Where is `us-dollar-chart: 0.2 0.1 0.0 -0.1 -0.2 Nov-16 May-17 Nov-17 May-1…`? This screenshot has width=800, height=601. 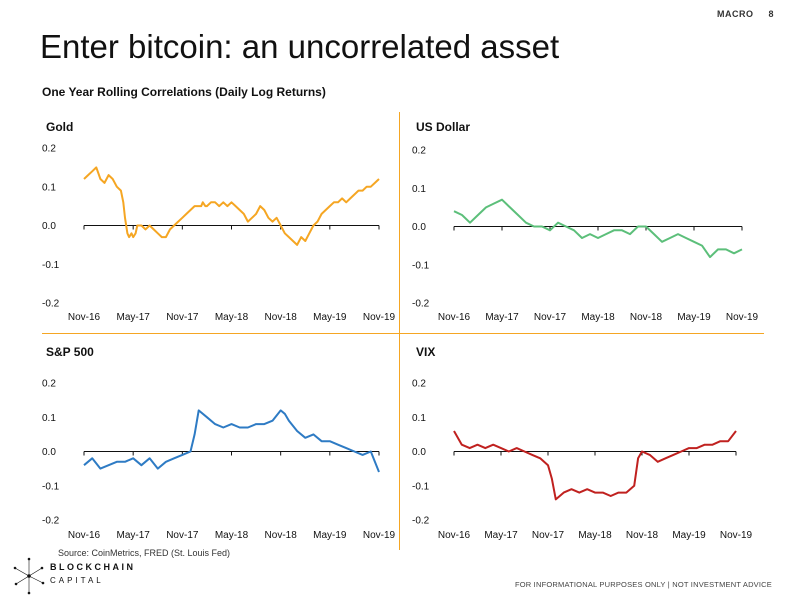
us-dollar-chart: 0.2 0.1 0.0 -0.1 -0.2 Nov-16 May-17 Nov-17 May-1… is located at coordinates (585, 235).